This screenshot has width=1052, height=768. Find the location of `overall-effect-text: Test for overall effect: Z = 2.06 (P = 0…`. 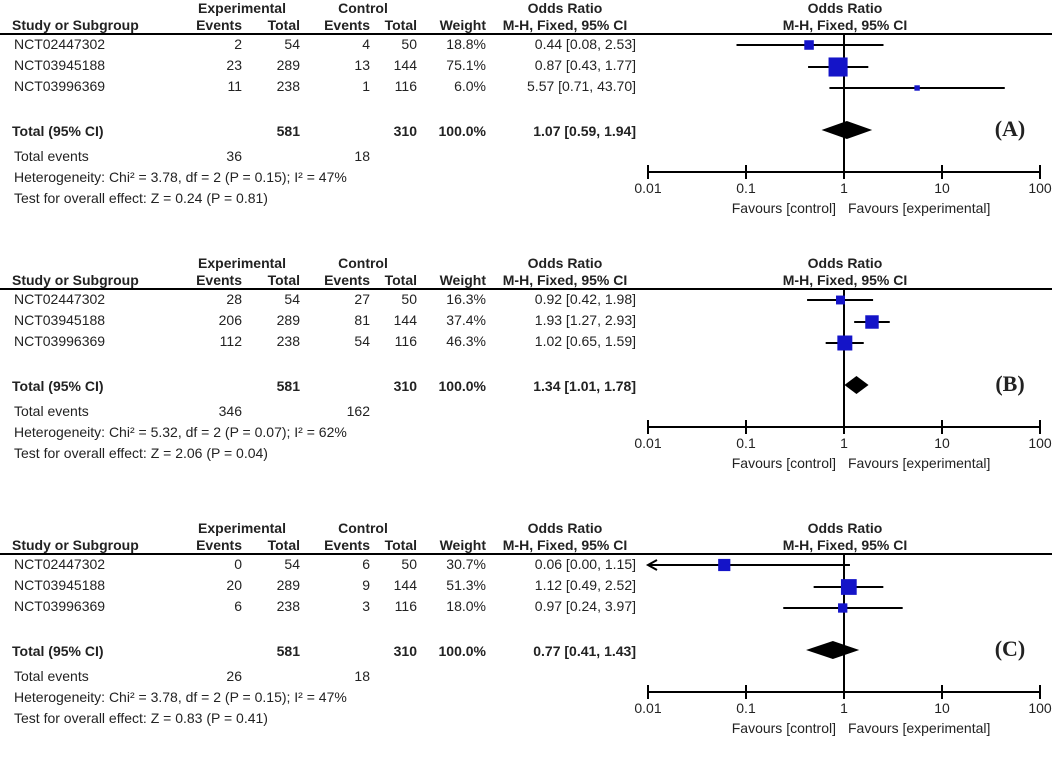

overall-effect-text: Test for overall effect: Z = 2.06 (P = 0… is located at coordinates (141, 453).